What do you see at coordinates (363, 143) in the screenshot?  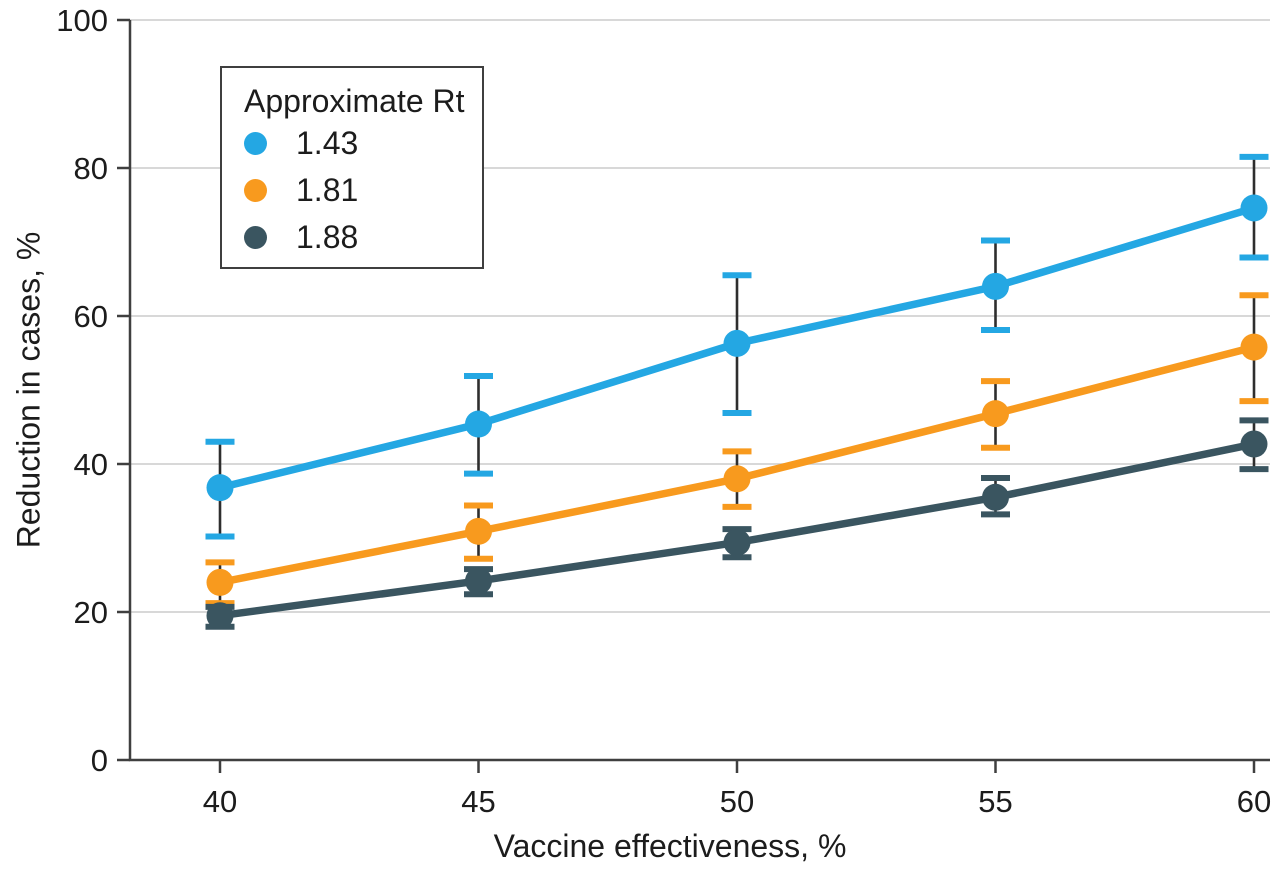 I see `legend-item-rt-1.43: 1.43` at bounding box center [363, 143].